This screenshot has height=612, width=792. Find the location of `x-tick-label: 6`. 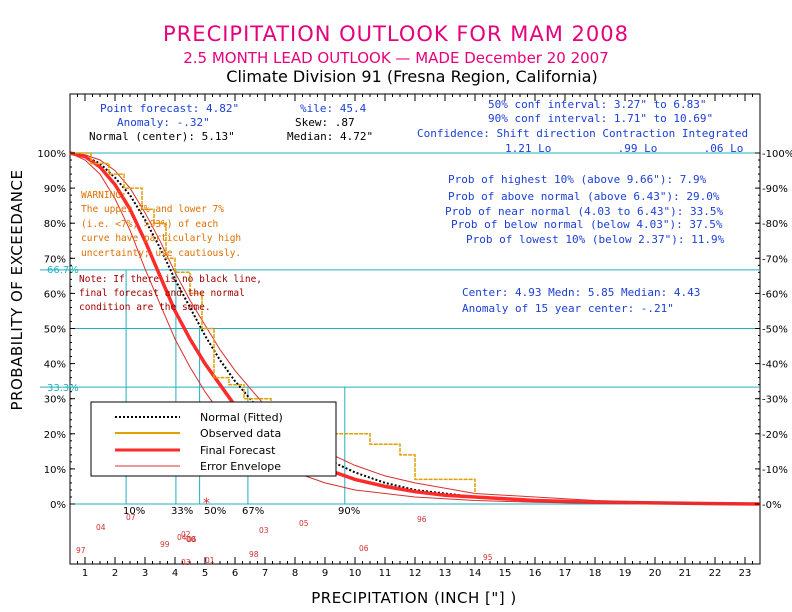

x-tick-label: 6 is located at coordinates (235, 573).